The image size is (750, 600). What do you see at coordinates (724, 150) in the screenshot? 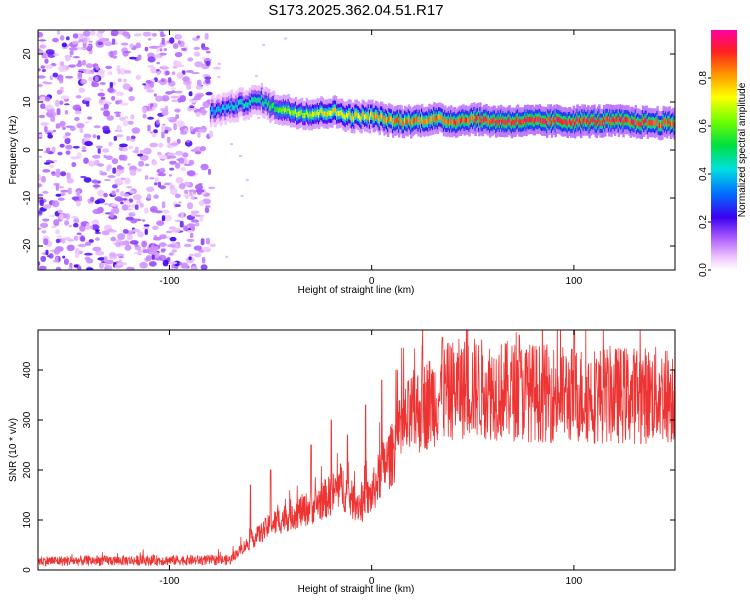
I see `colorbar-gradient` at bounding box center [724, 150].